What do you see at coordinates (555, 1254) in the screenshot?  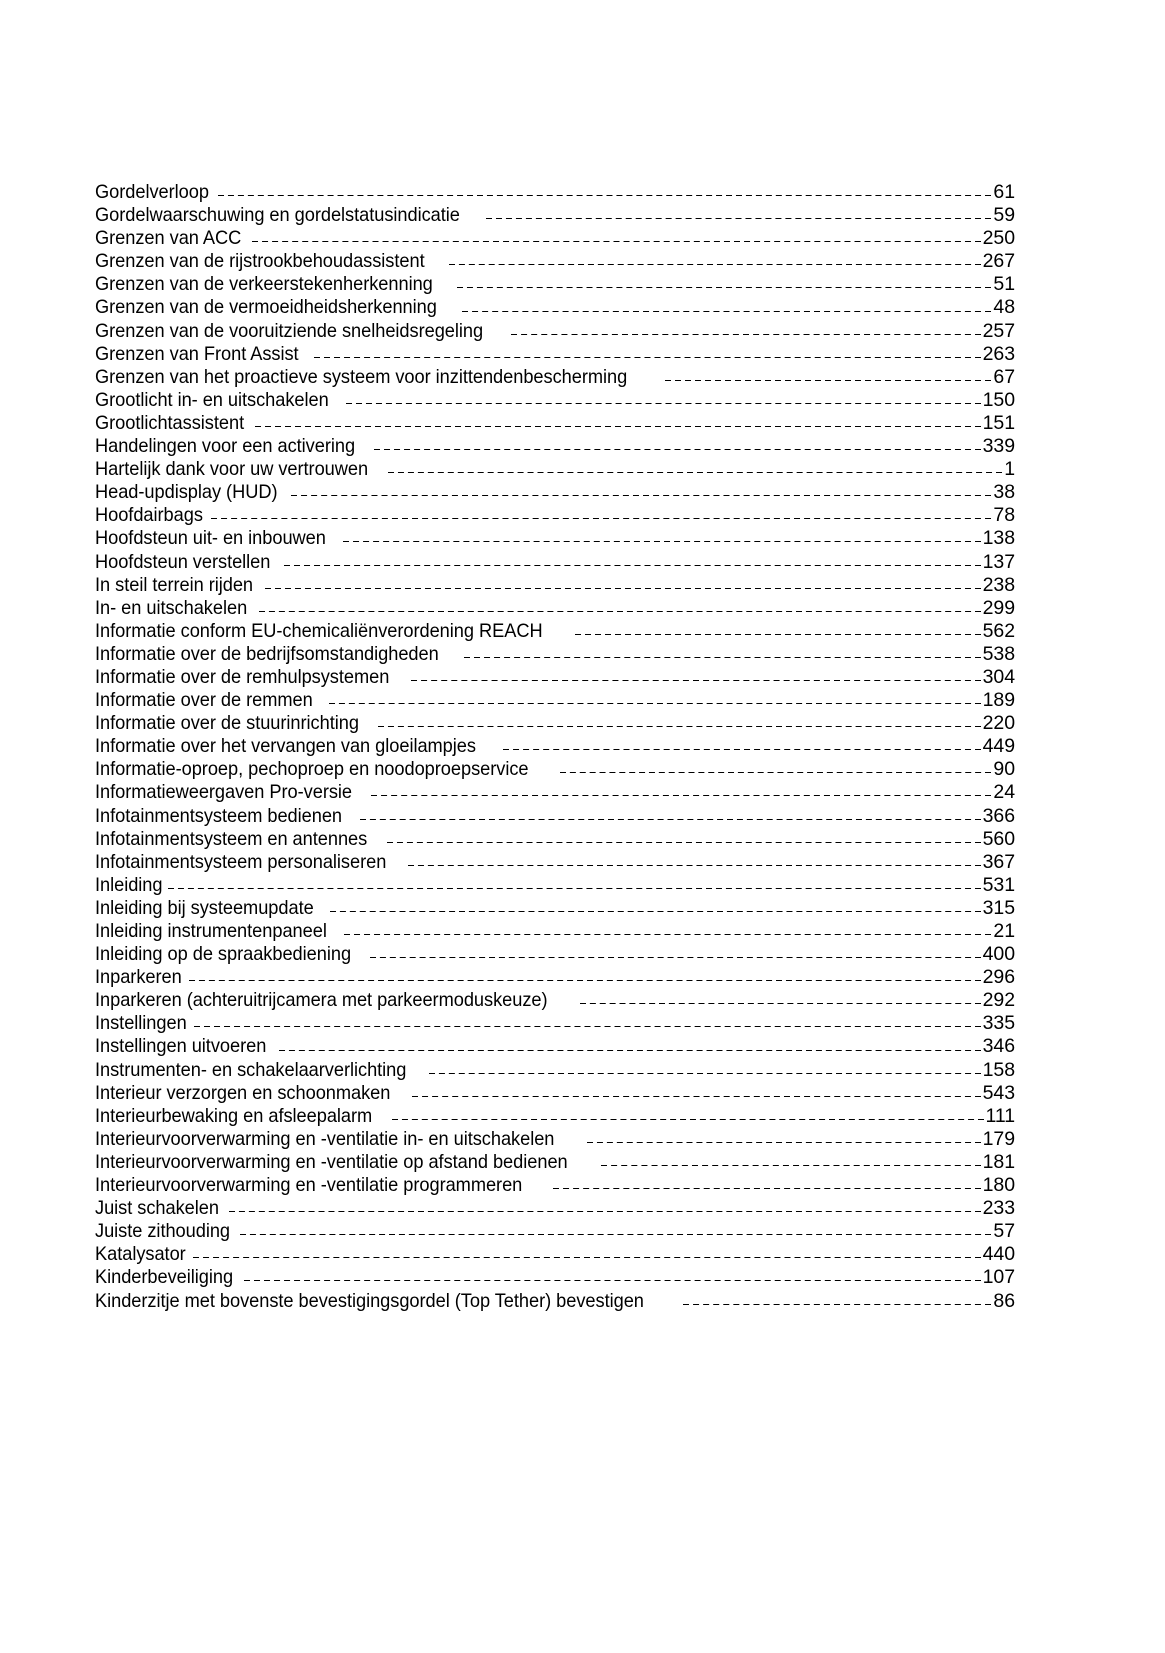 I see `index-entry: Katalysator 440` at bounding box center [555, 1254].